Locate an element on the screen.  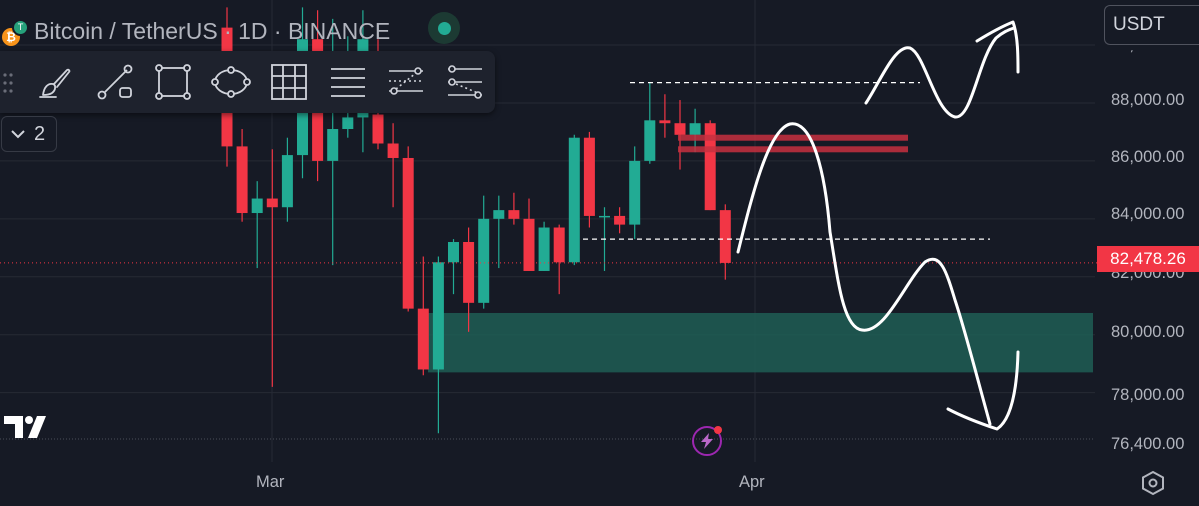
current-price-label: 82,478.26 is located at coordinates (1148, 259).